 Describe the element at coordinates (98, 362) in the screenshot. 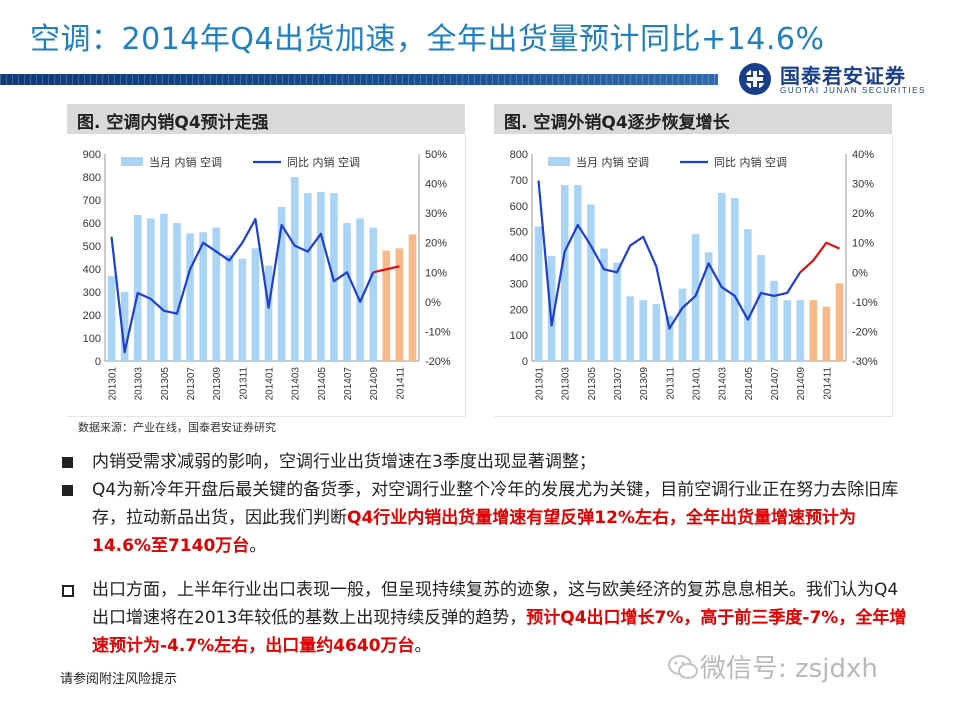

I see `y-left-tick-label: 0` at that location.